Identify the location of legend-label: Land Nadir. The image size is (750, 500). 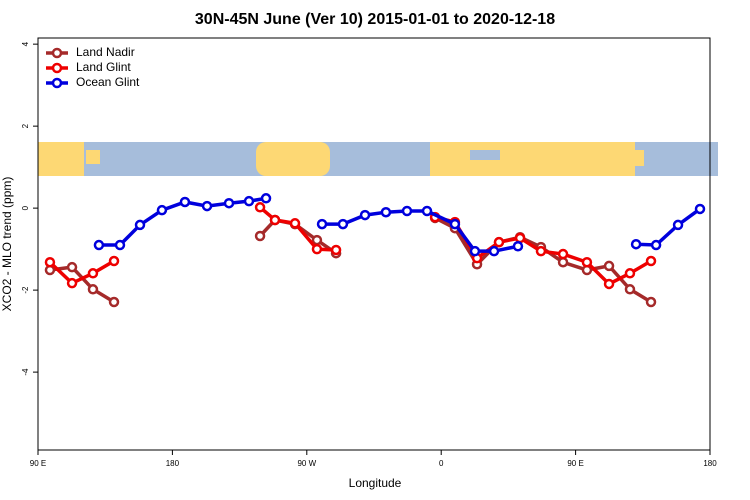
(105, 52).